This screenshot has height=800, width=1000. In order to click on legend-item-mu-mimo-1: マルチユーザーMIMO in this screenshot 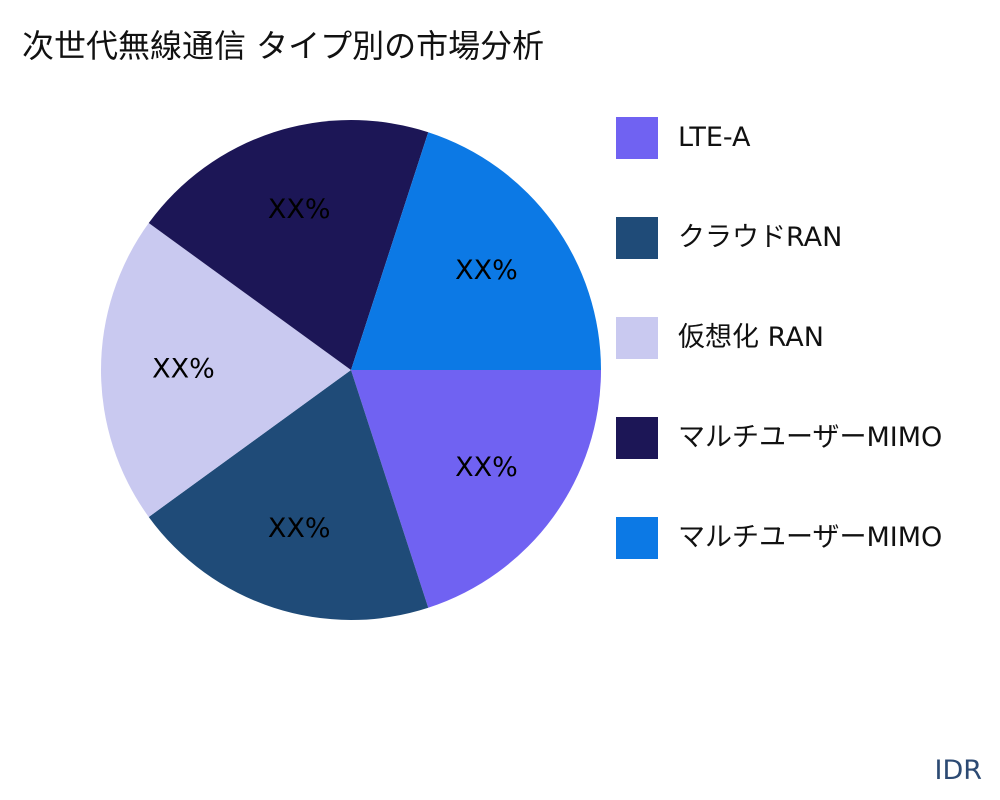, I will do `click(806, 438)`.